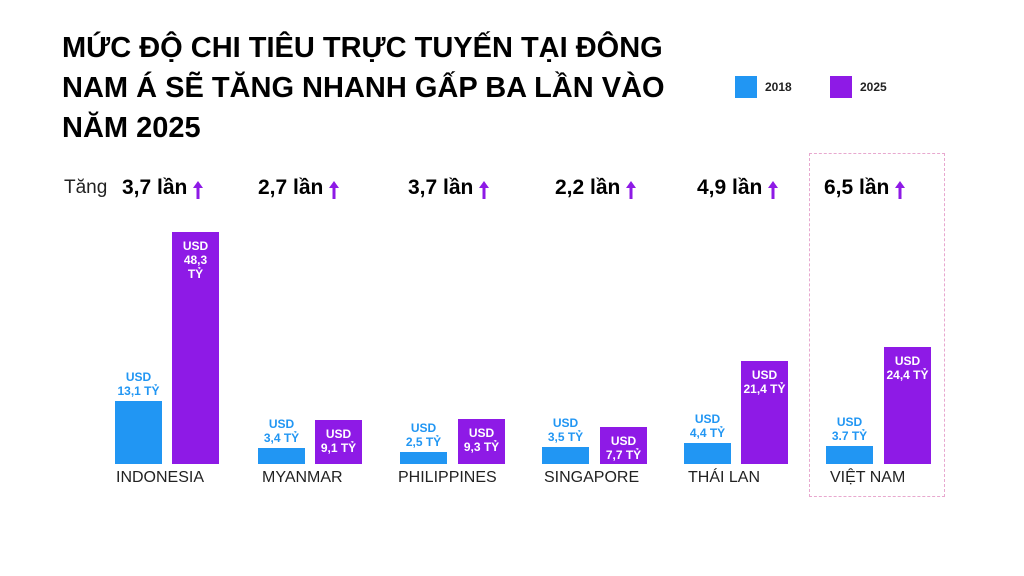 The height and width of the screenshot is (576, 1024). I want to click on legend-label-2018: 2018, so click(778, 87).